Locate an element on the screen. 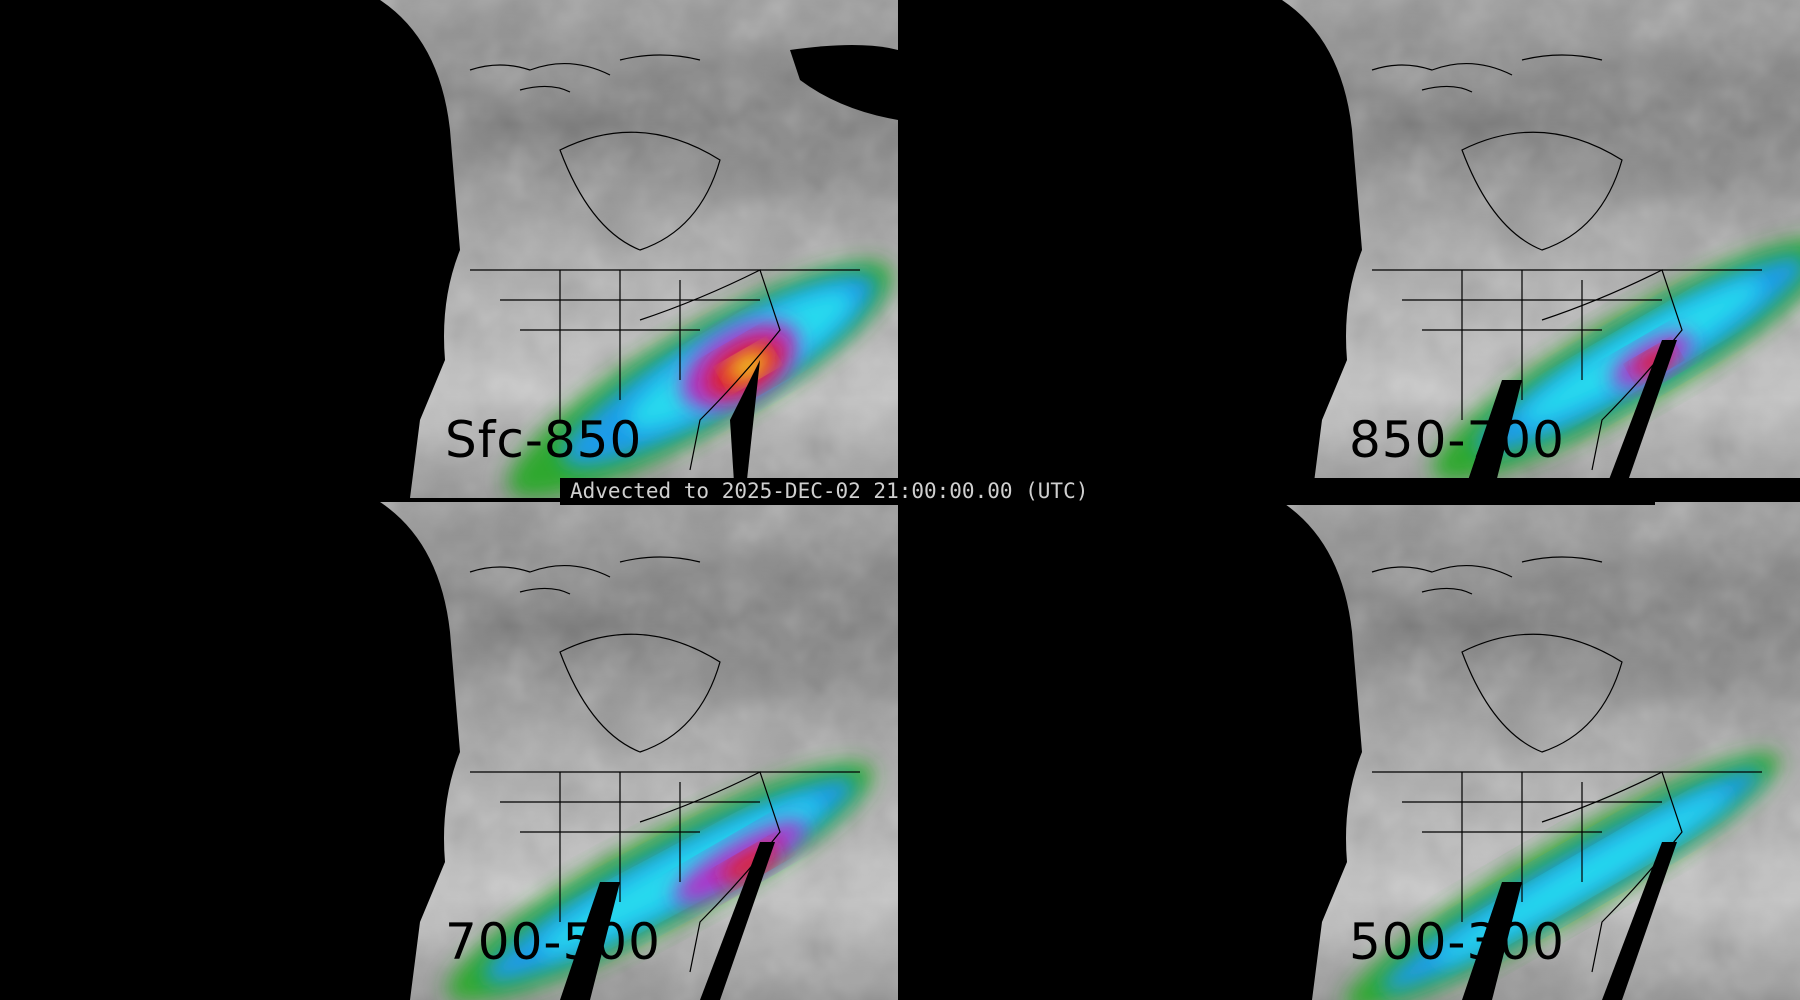 Image resolution: width=1800 pixels, height=1000 pixels. panel-label: 700-500 is located at coordinates (553, 942).